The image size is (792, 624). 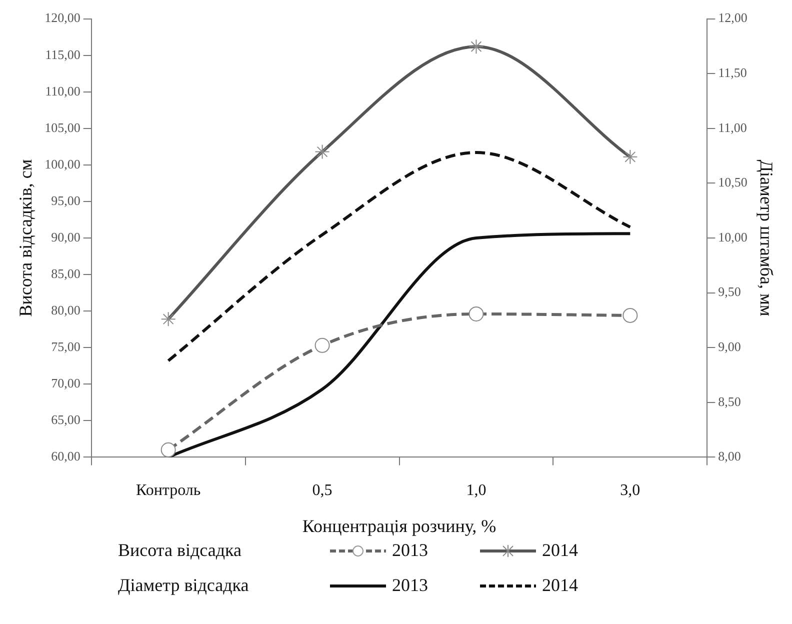 I want to click on y-tick-label: 85,00, so click(x=65, y=273).